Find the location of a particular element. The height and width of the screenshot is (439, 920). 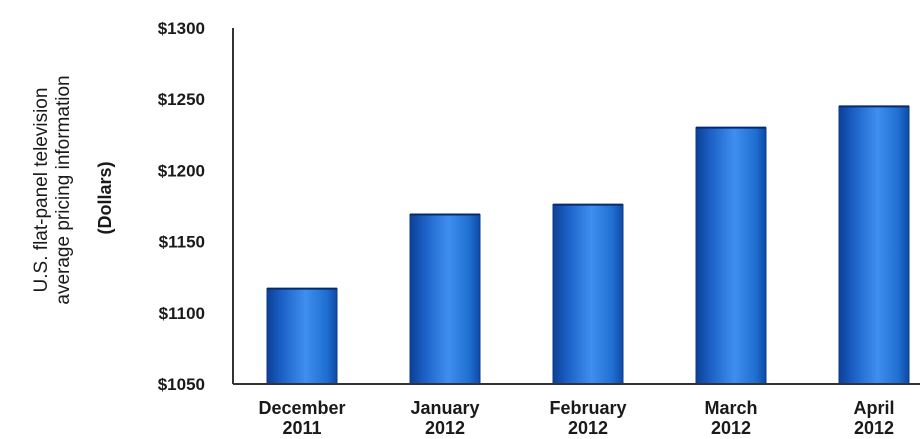

y-axis-unit: (Dollars) is located at coordinates (105, 197).